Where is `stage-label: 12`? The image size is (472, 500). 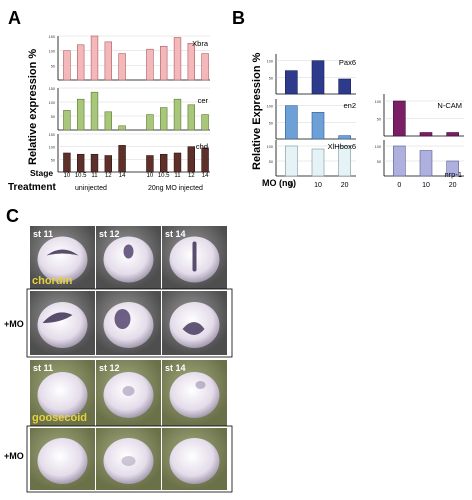
stage-label: 12 is located at coordinates (108, 176).